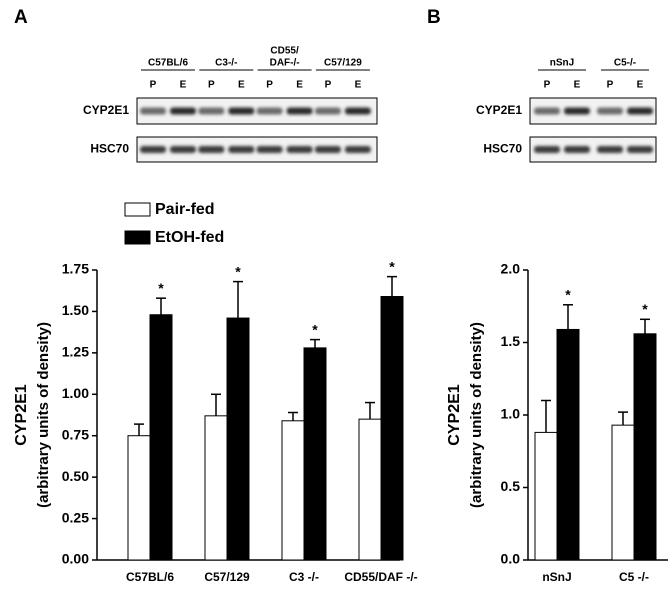 Image resolution: width=672 pixels, height=593 pixels. What do you see at coordinates (227, 577) in the screenshot?
I see `x-tick-label: C57/129` at bounding box center [227, 577].